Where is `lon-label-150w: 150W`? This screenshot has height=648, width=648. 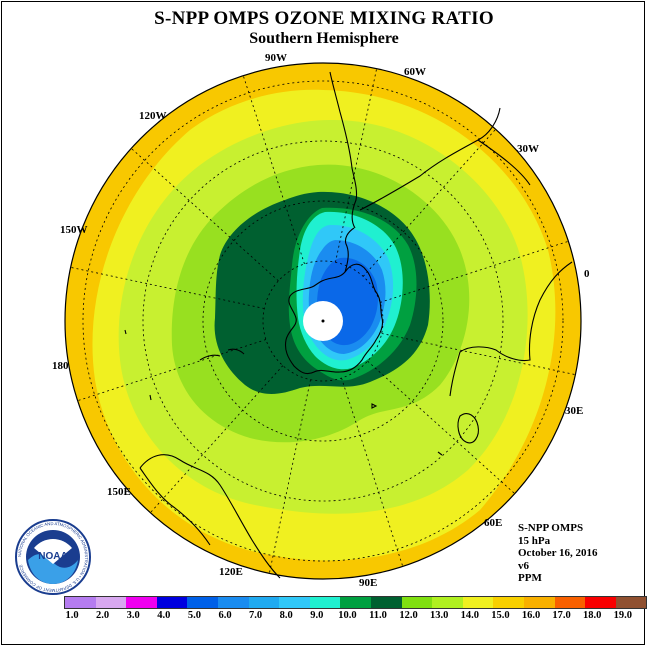
lon-label-150w: 150W is located at coordinates (74, 230).